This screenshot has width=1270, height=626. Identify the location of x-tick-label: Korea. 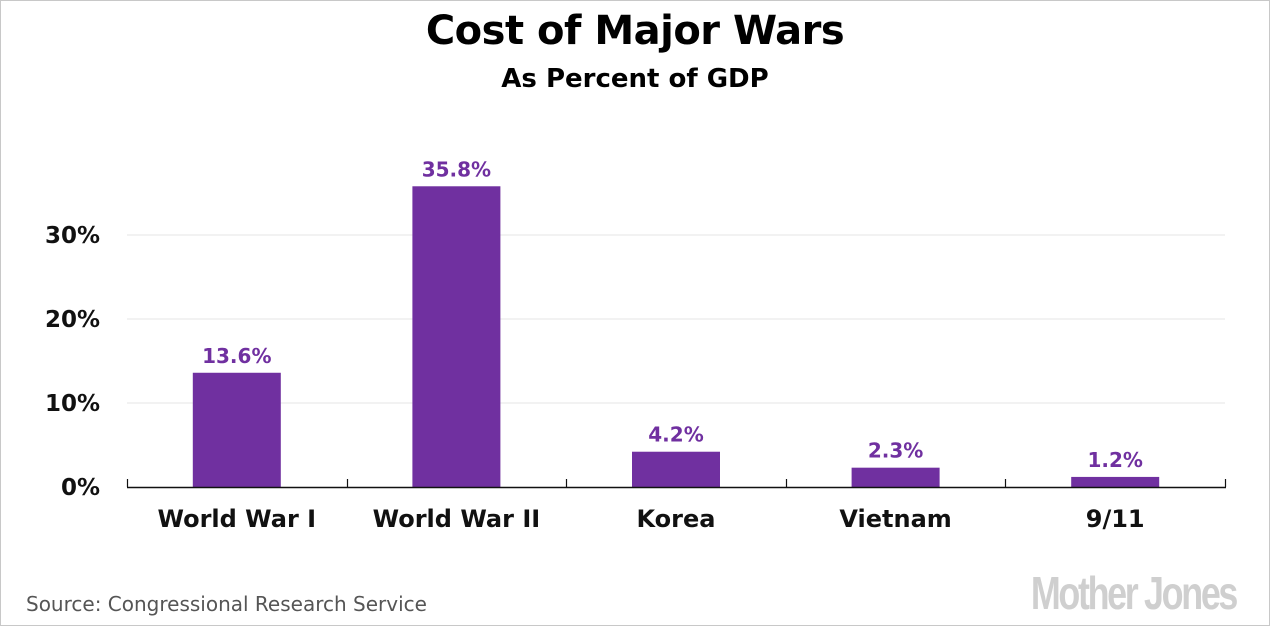
(676, 519).